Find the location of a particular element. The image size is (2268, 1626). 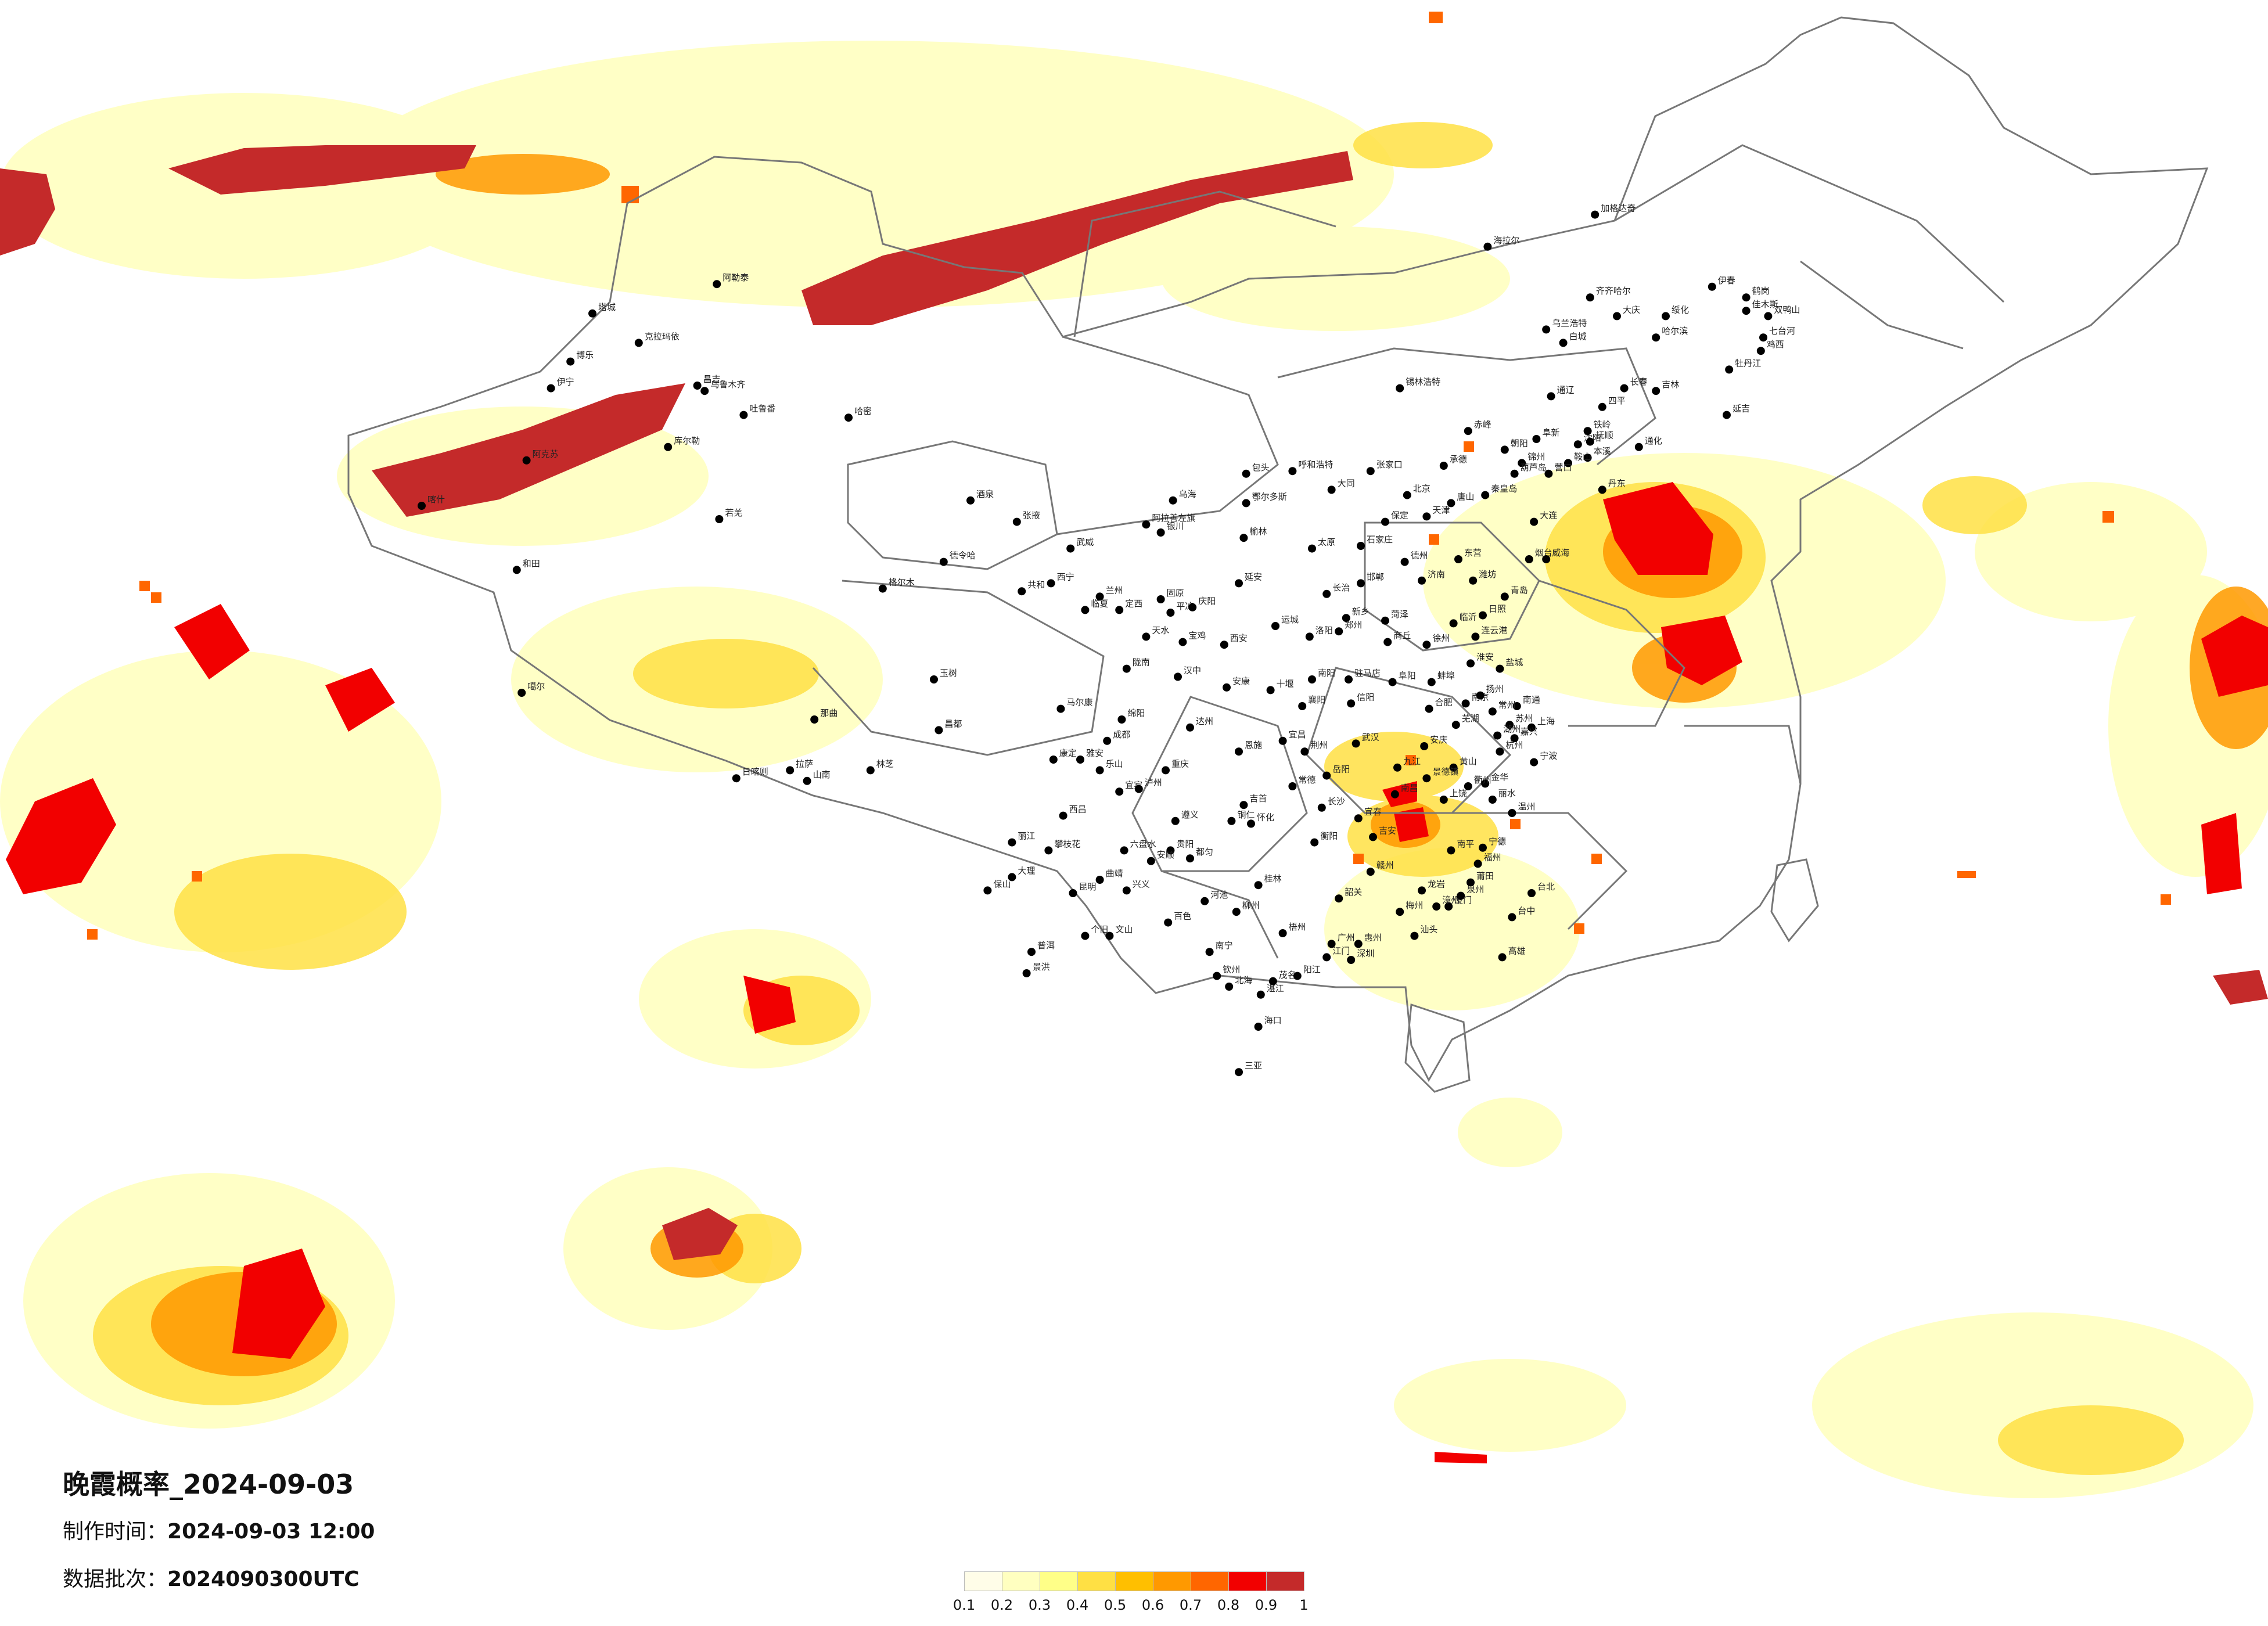

city-label: 阳江 is located at coordinates (1312, 970).